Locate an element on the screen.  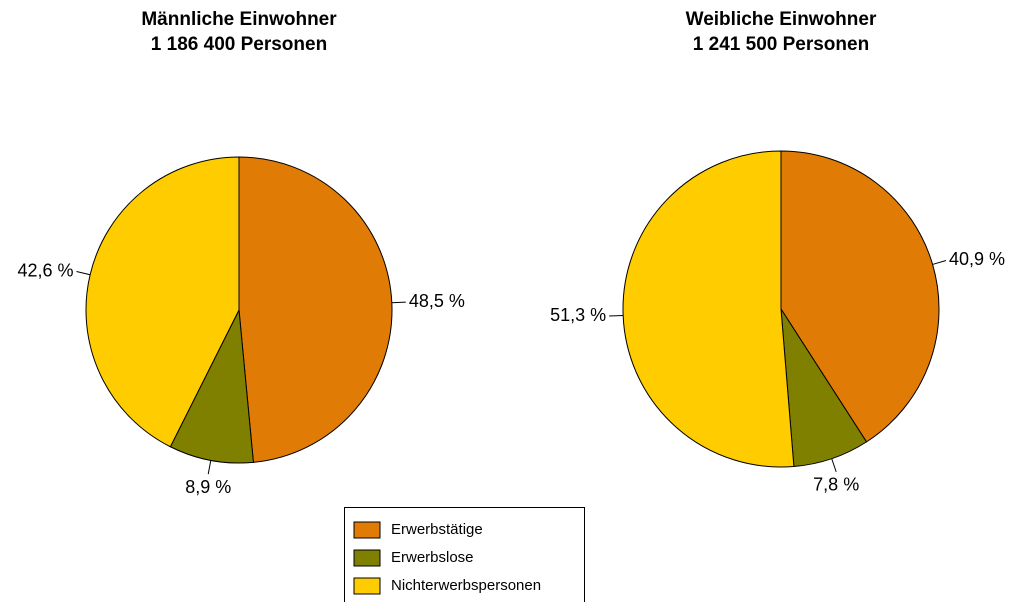
data-label: 7,8 % is located at coordinates (836, 485).